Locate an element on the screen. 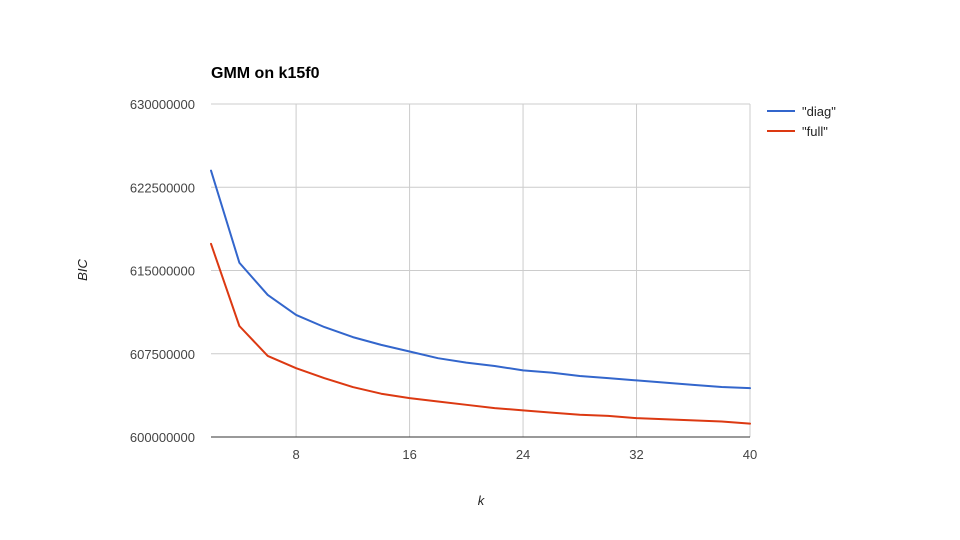 The image size is (960, 540). x-tick-label: 32 is located at coordinates (636, 454).